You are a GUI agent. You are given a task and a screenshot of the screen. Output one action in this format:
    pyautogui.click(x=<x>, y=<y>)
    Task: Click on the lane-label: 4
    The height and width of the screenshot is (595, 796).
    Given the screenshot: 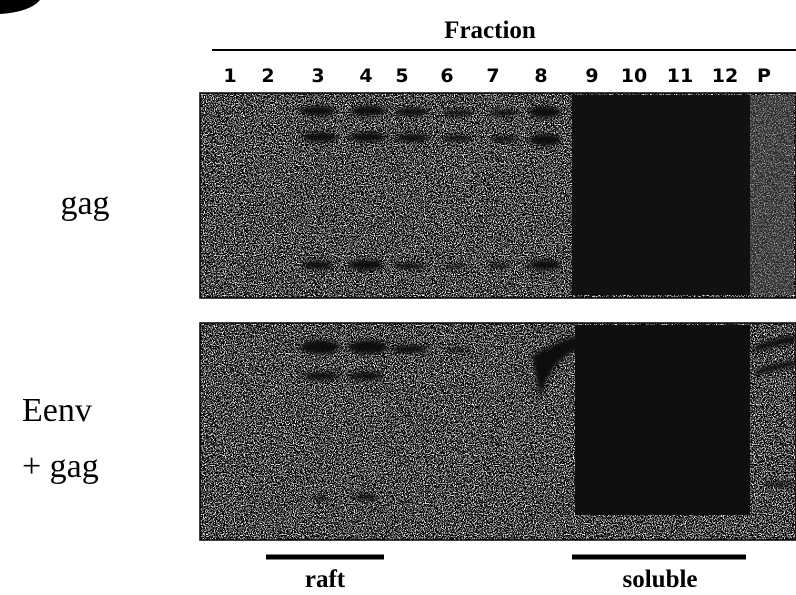 What is the action you would take?
    pyautogui.click(x=365, y=76)
    